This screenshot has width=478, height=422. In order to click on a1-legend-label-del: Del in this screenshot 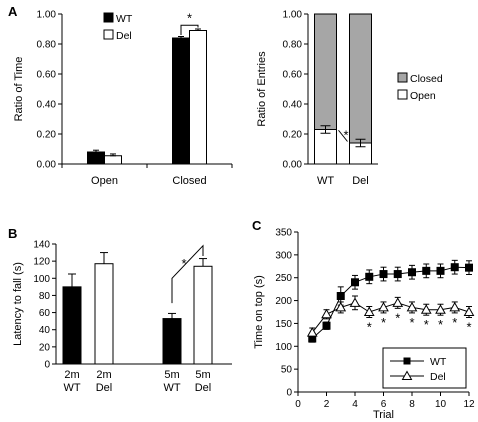, I will do `click(124, 36)`.